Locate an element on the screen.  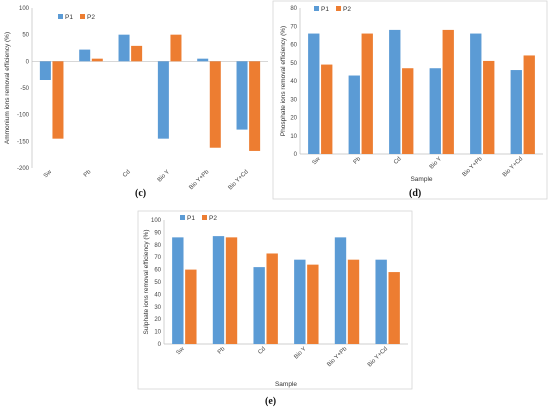
x-axis-label-d: Sample is located at coordinates (421, 179).